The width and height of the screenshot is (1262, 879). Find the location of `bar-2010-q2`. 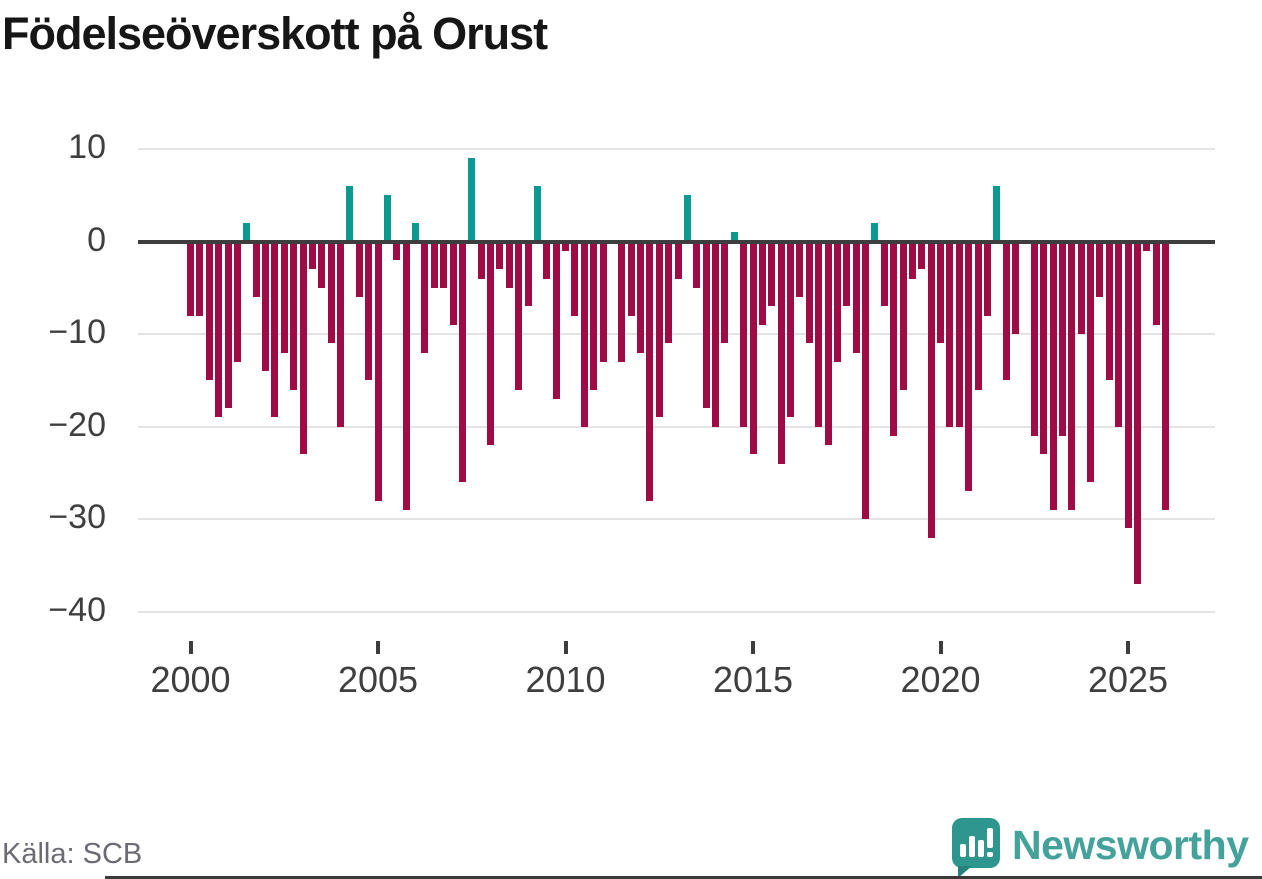

bar-2010-q2 is located at coordinates (575, 278).